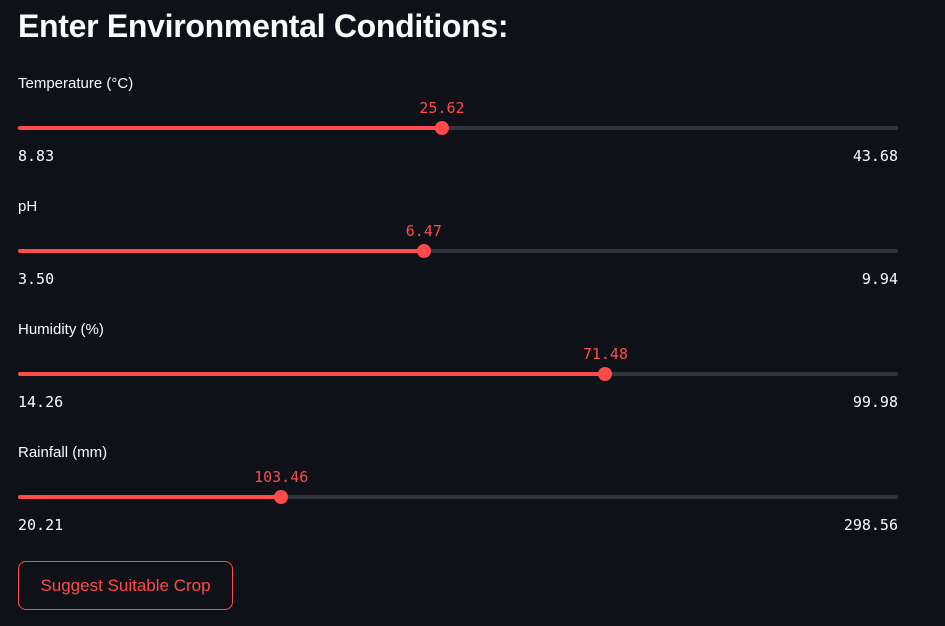  I want to click on temperature-slider-max: 43.68, so click(875, 156).